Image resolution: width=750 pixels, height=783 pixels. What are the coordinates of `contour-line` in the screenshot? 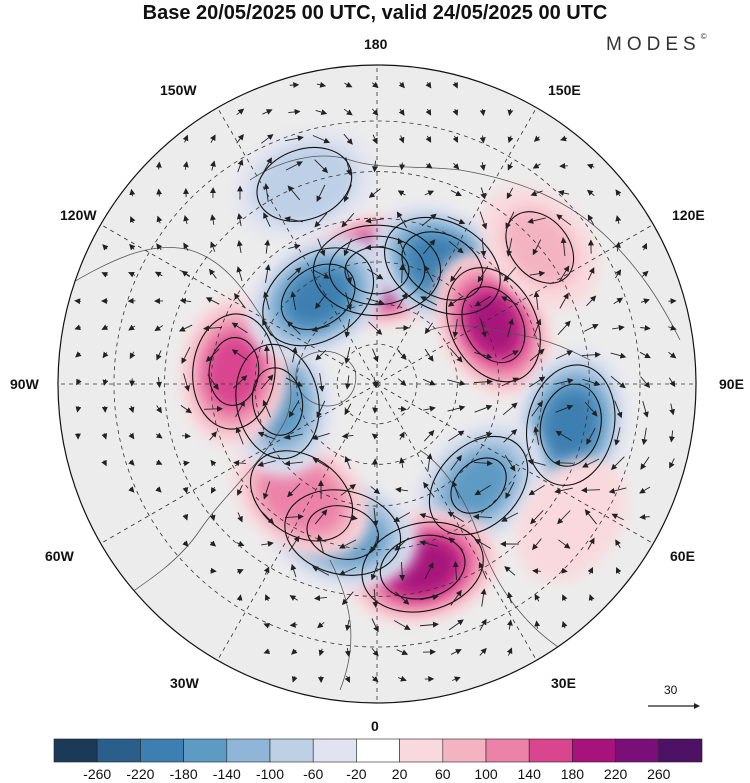 It's located at (301, 496).